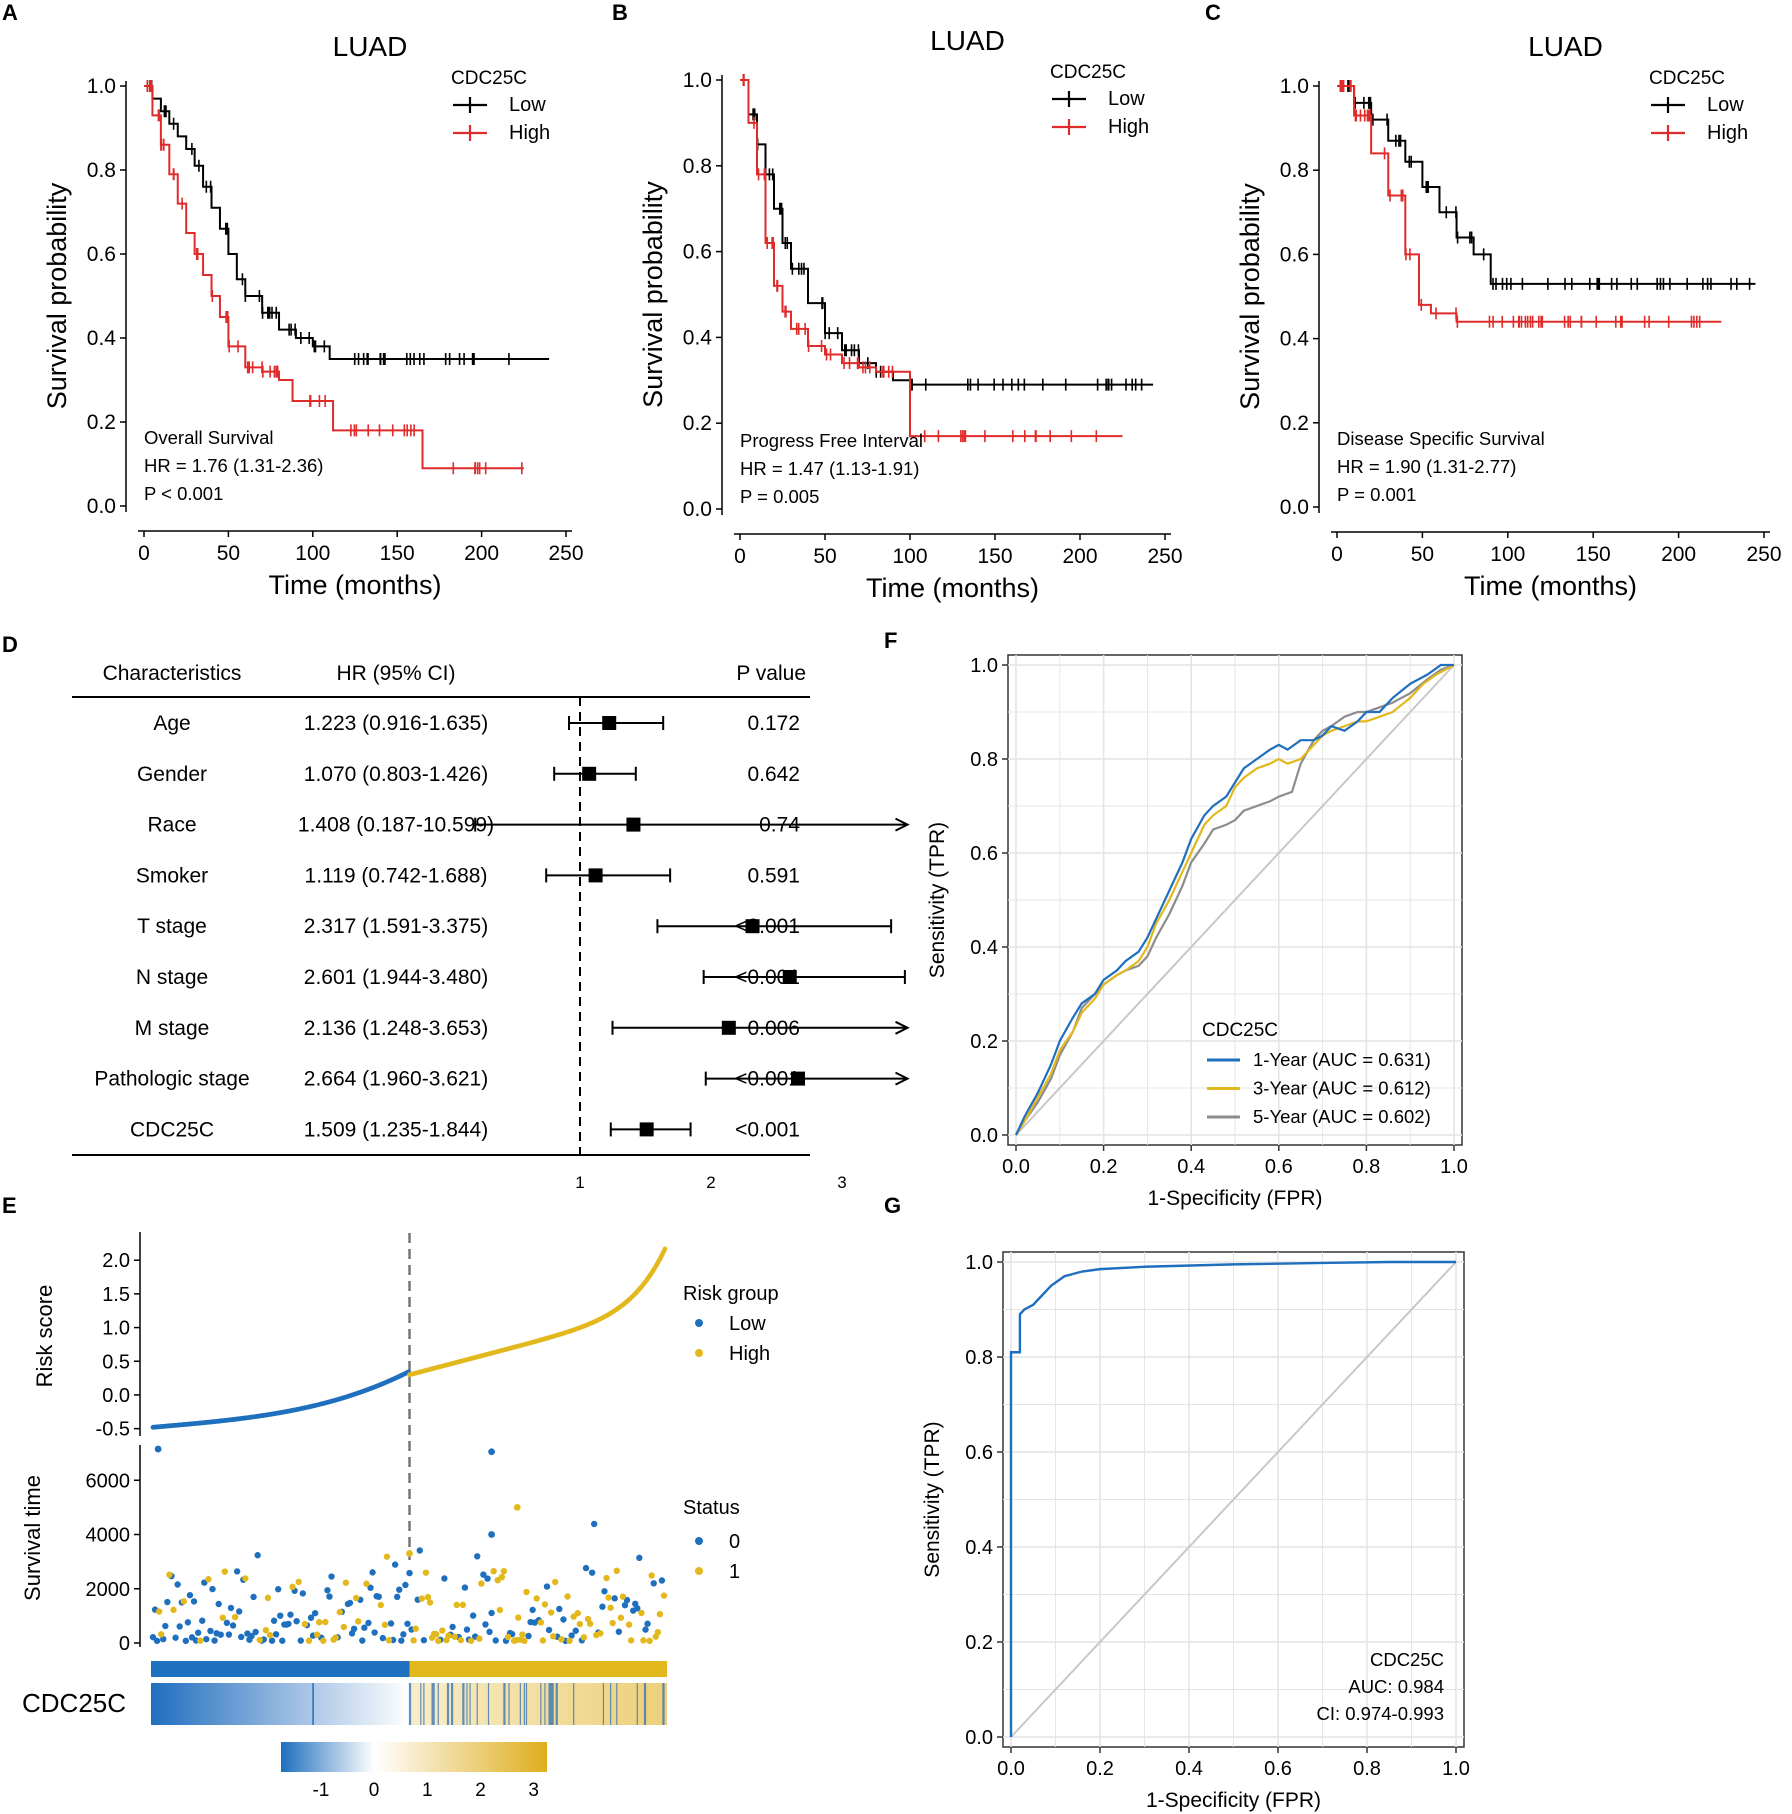 This screenshot has width=1792, height=1814. What do you see at coordinates (529, 133) in the screenshot?
I see `legend-label-high: High` at bounding box center [529, 133].